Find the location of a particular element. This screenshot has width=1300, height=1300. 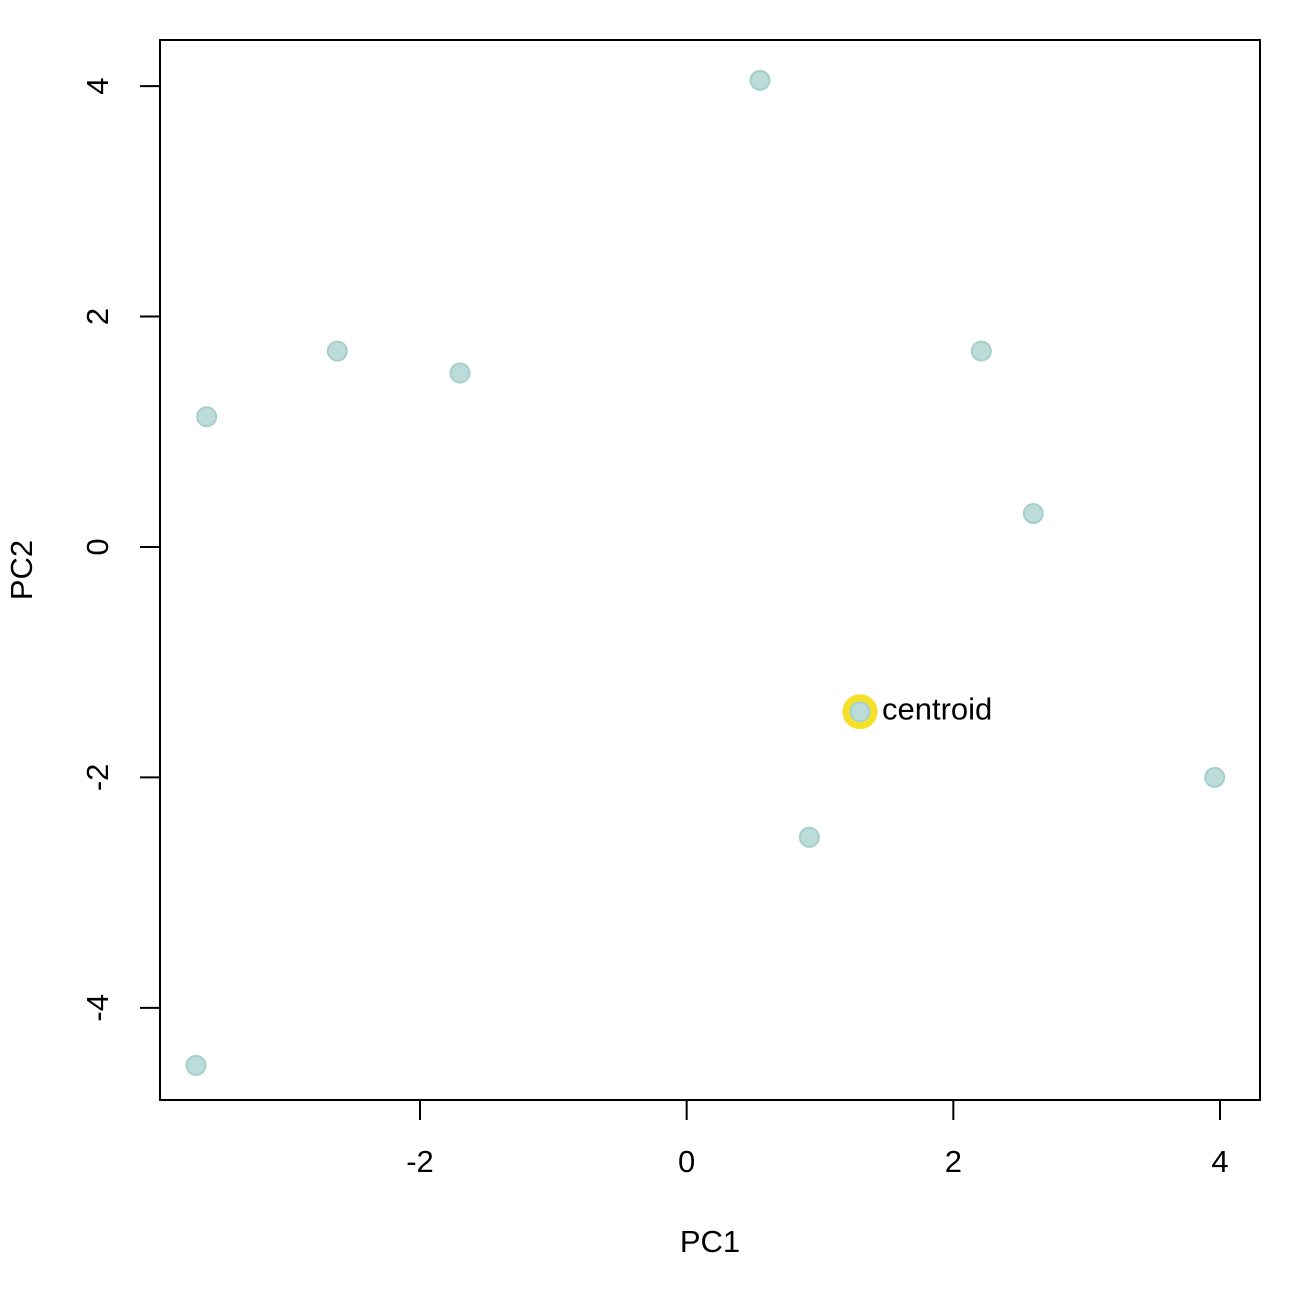

centroid-point is located at coordinates (860, 712).